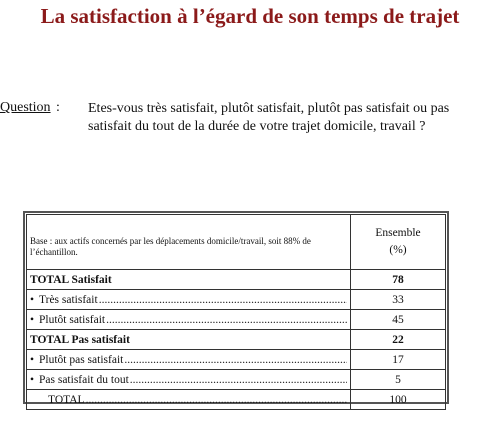 This screenshot has width=500, height=422. I want to click on row-label: • Plutôt pas satisfait, so click(188, 359).